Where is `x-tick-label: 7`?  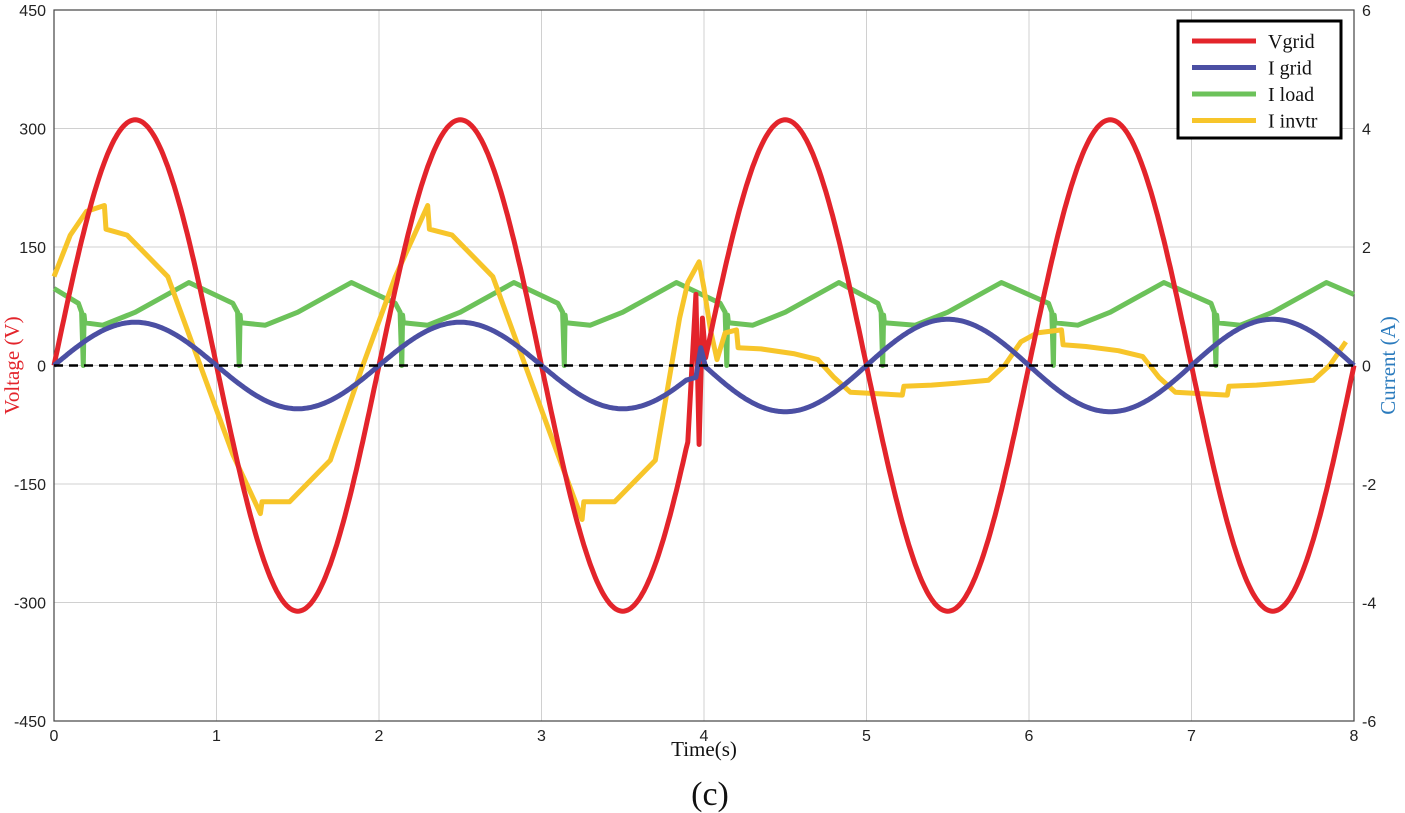 x-tick-label: 7 is located at coordinates (1191, 736).